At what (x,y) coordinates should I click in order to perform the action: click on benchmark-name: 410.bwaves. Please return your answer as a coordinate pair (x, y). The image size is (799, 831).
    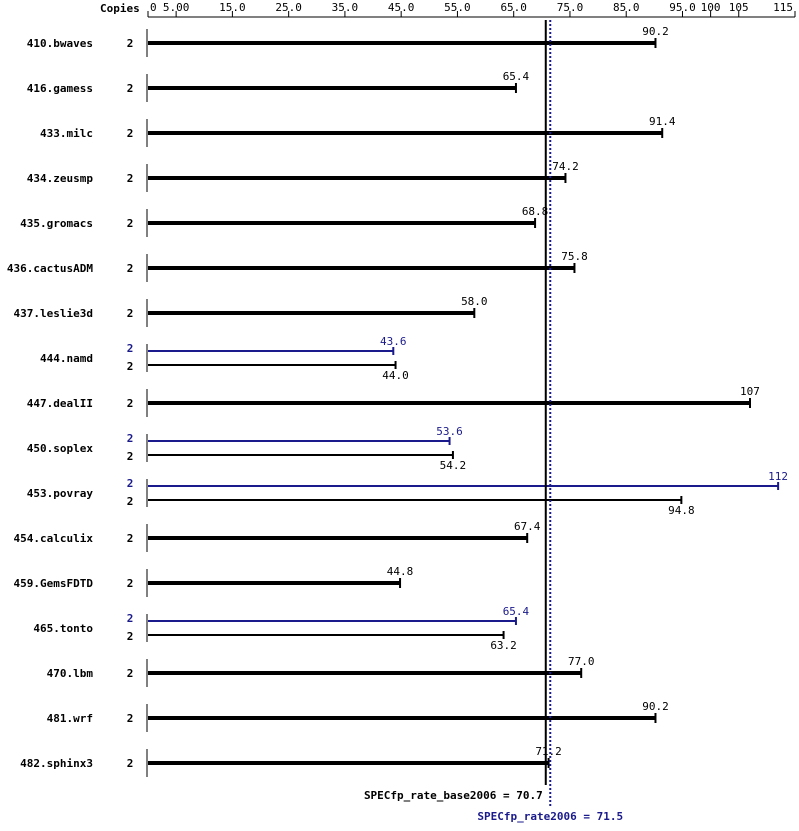
    Looking at the image, I should click on (60, 43).